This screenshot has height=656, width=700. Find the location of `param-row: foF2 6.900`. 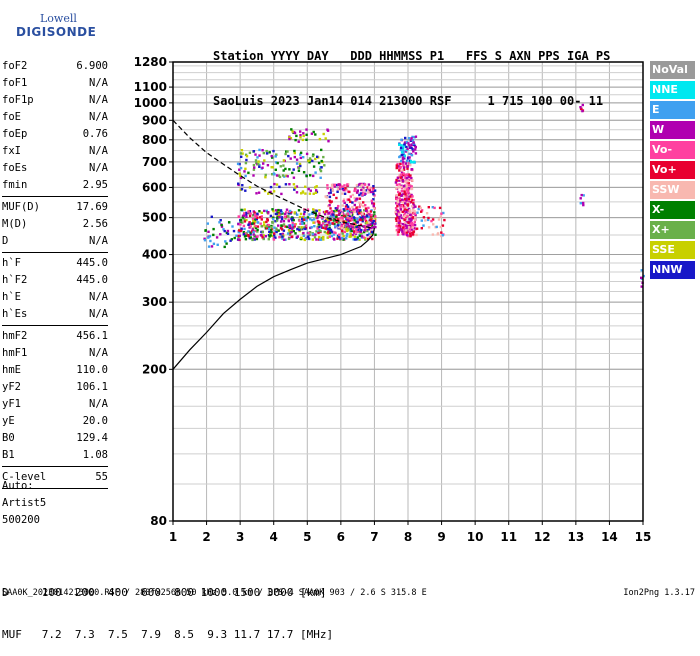

param-row: foF2 6.900 is located at coordinates (55, 66).